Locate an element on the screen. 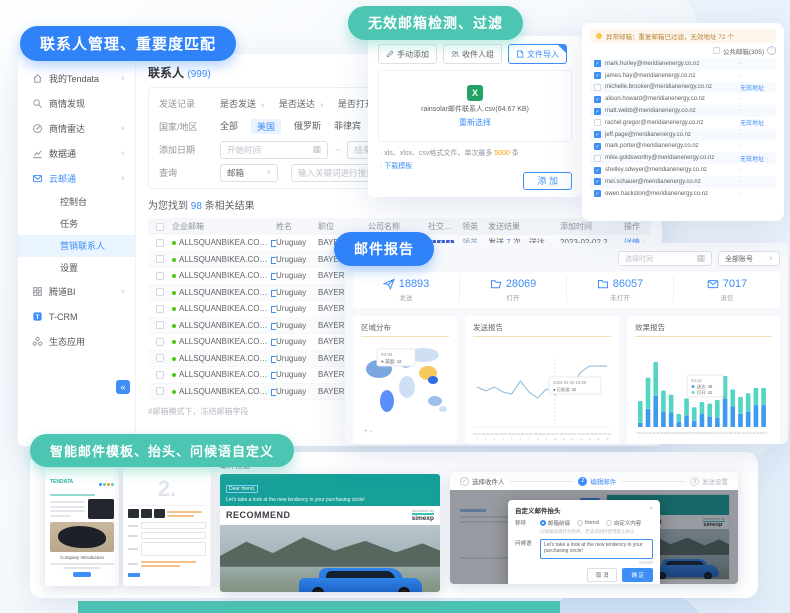 This screenshot has height=613, width=790. query-type-select: 邮箱 ∨ is located at coordinates (249, 172).